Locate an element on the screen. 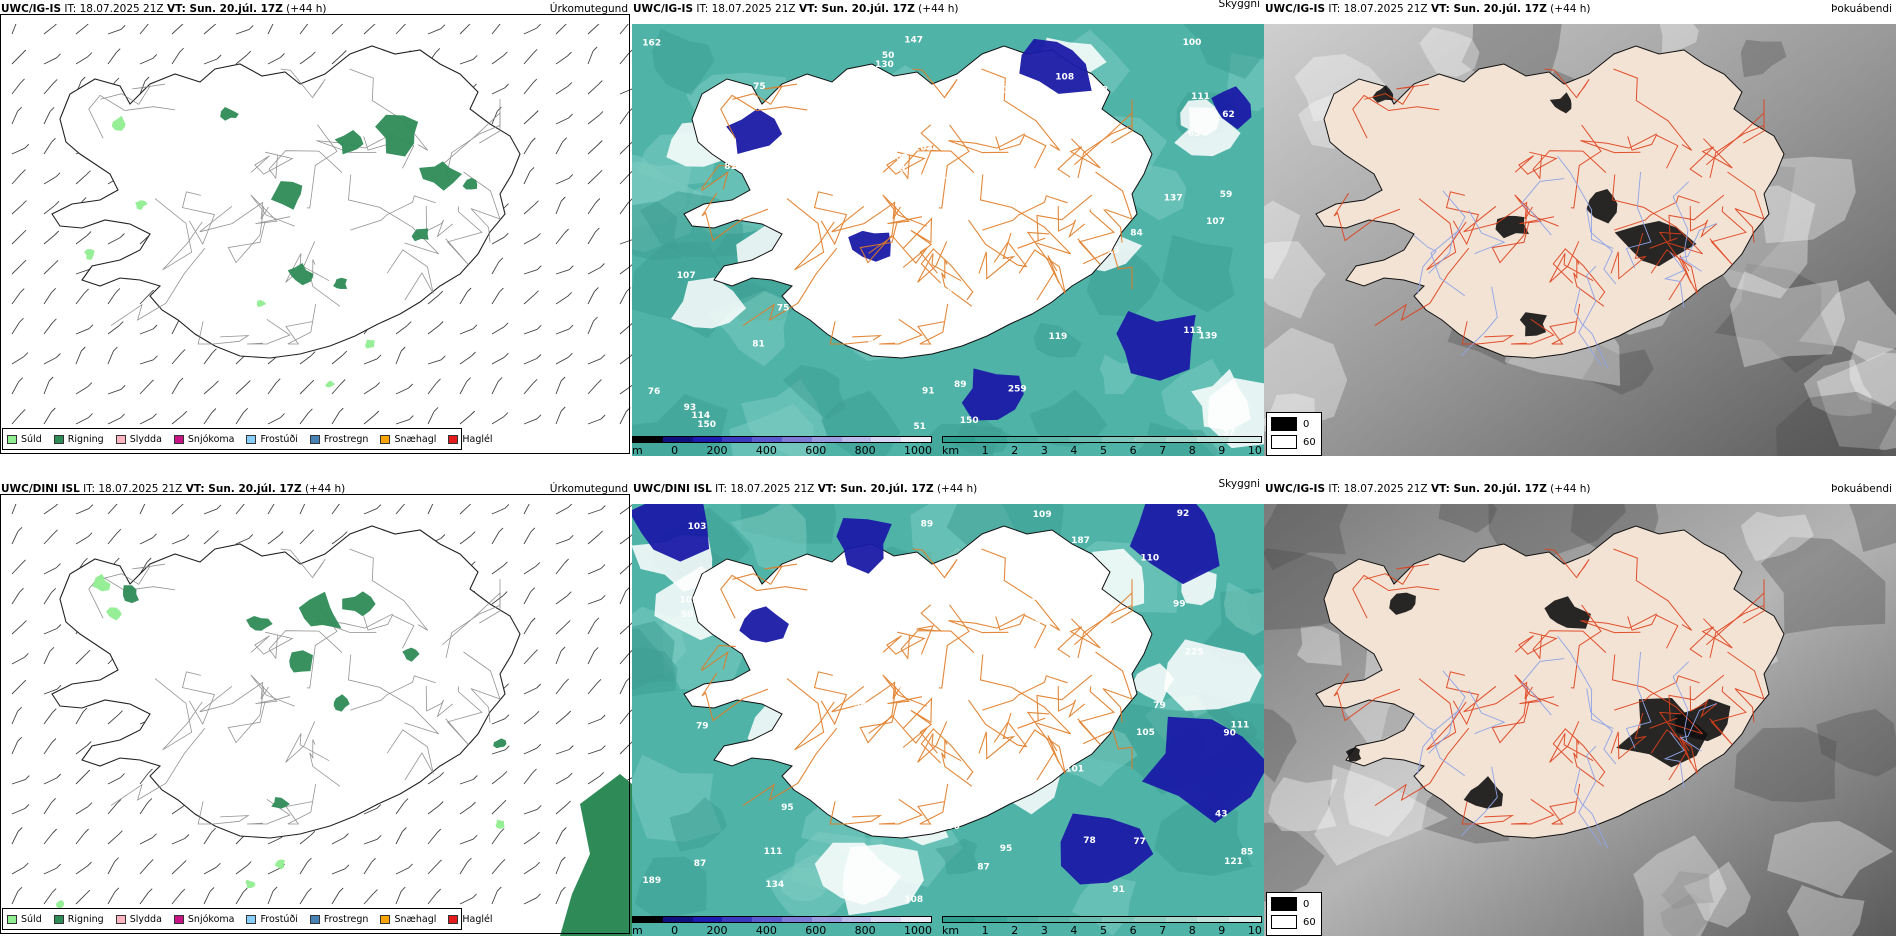 This screenshot has height=950, width=1900. height-scalebar: m 0 200 400 600 800 1000 is located at coordinates (782, 926).